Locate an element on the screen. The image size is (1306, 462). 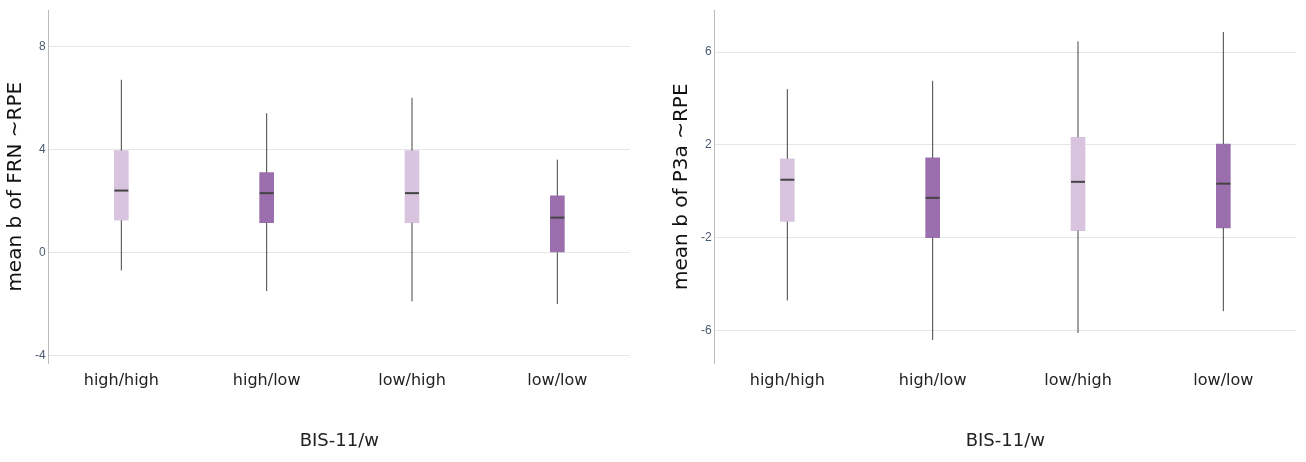
y-axis-title: mean b of P3a ~RPE is located at coordinates (680, 186).